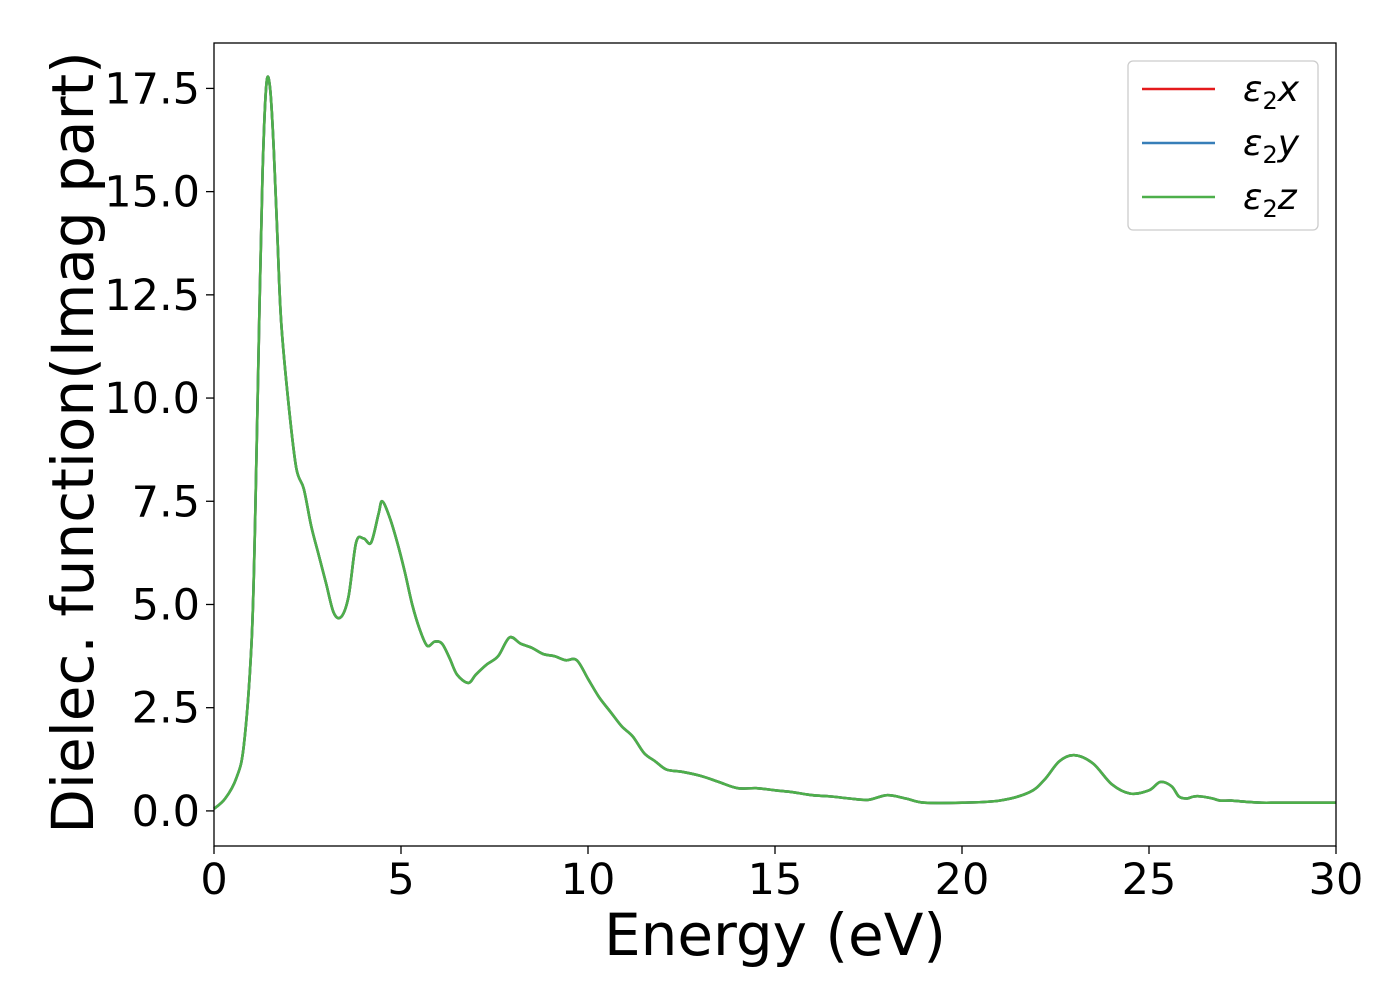 The height and width of the screenshot is (1000, 1400). Describe the element at coordinates (962, 880) in the screenshot. I see `x-tick-label: 20` at that location.